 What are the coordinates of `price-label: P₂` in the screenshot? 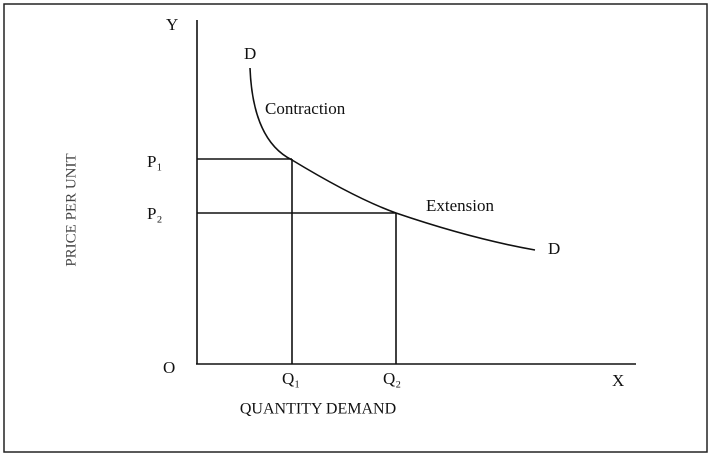 It's located at (154, 213).